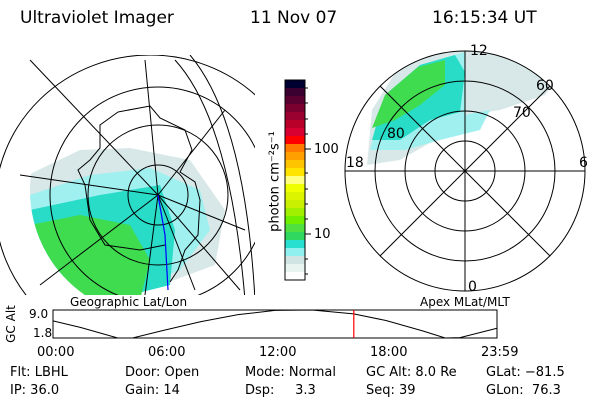 The width and height of the screenshot is (600, 400). What do you see at coordinates (162, 372) in the screenshot?
I see `status-door: Door: Open` at bounding box center [162, 372].